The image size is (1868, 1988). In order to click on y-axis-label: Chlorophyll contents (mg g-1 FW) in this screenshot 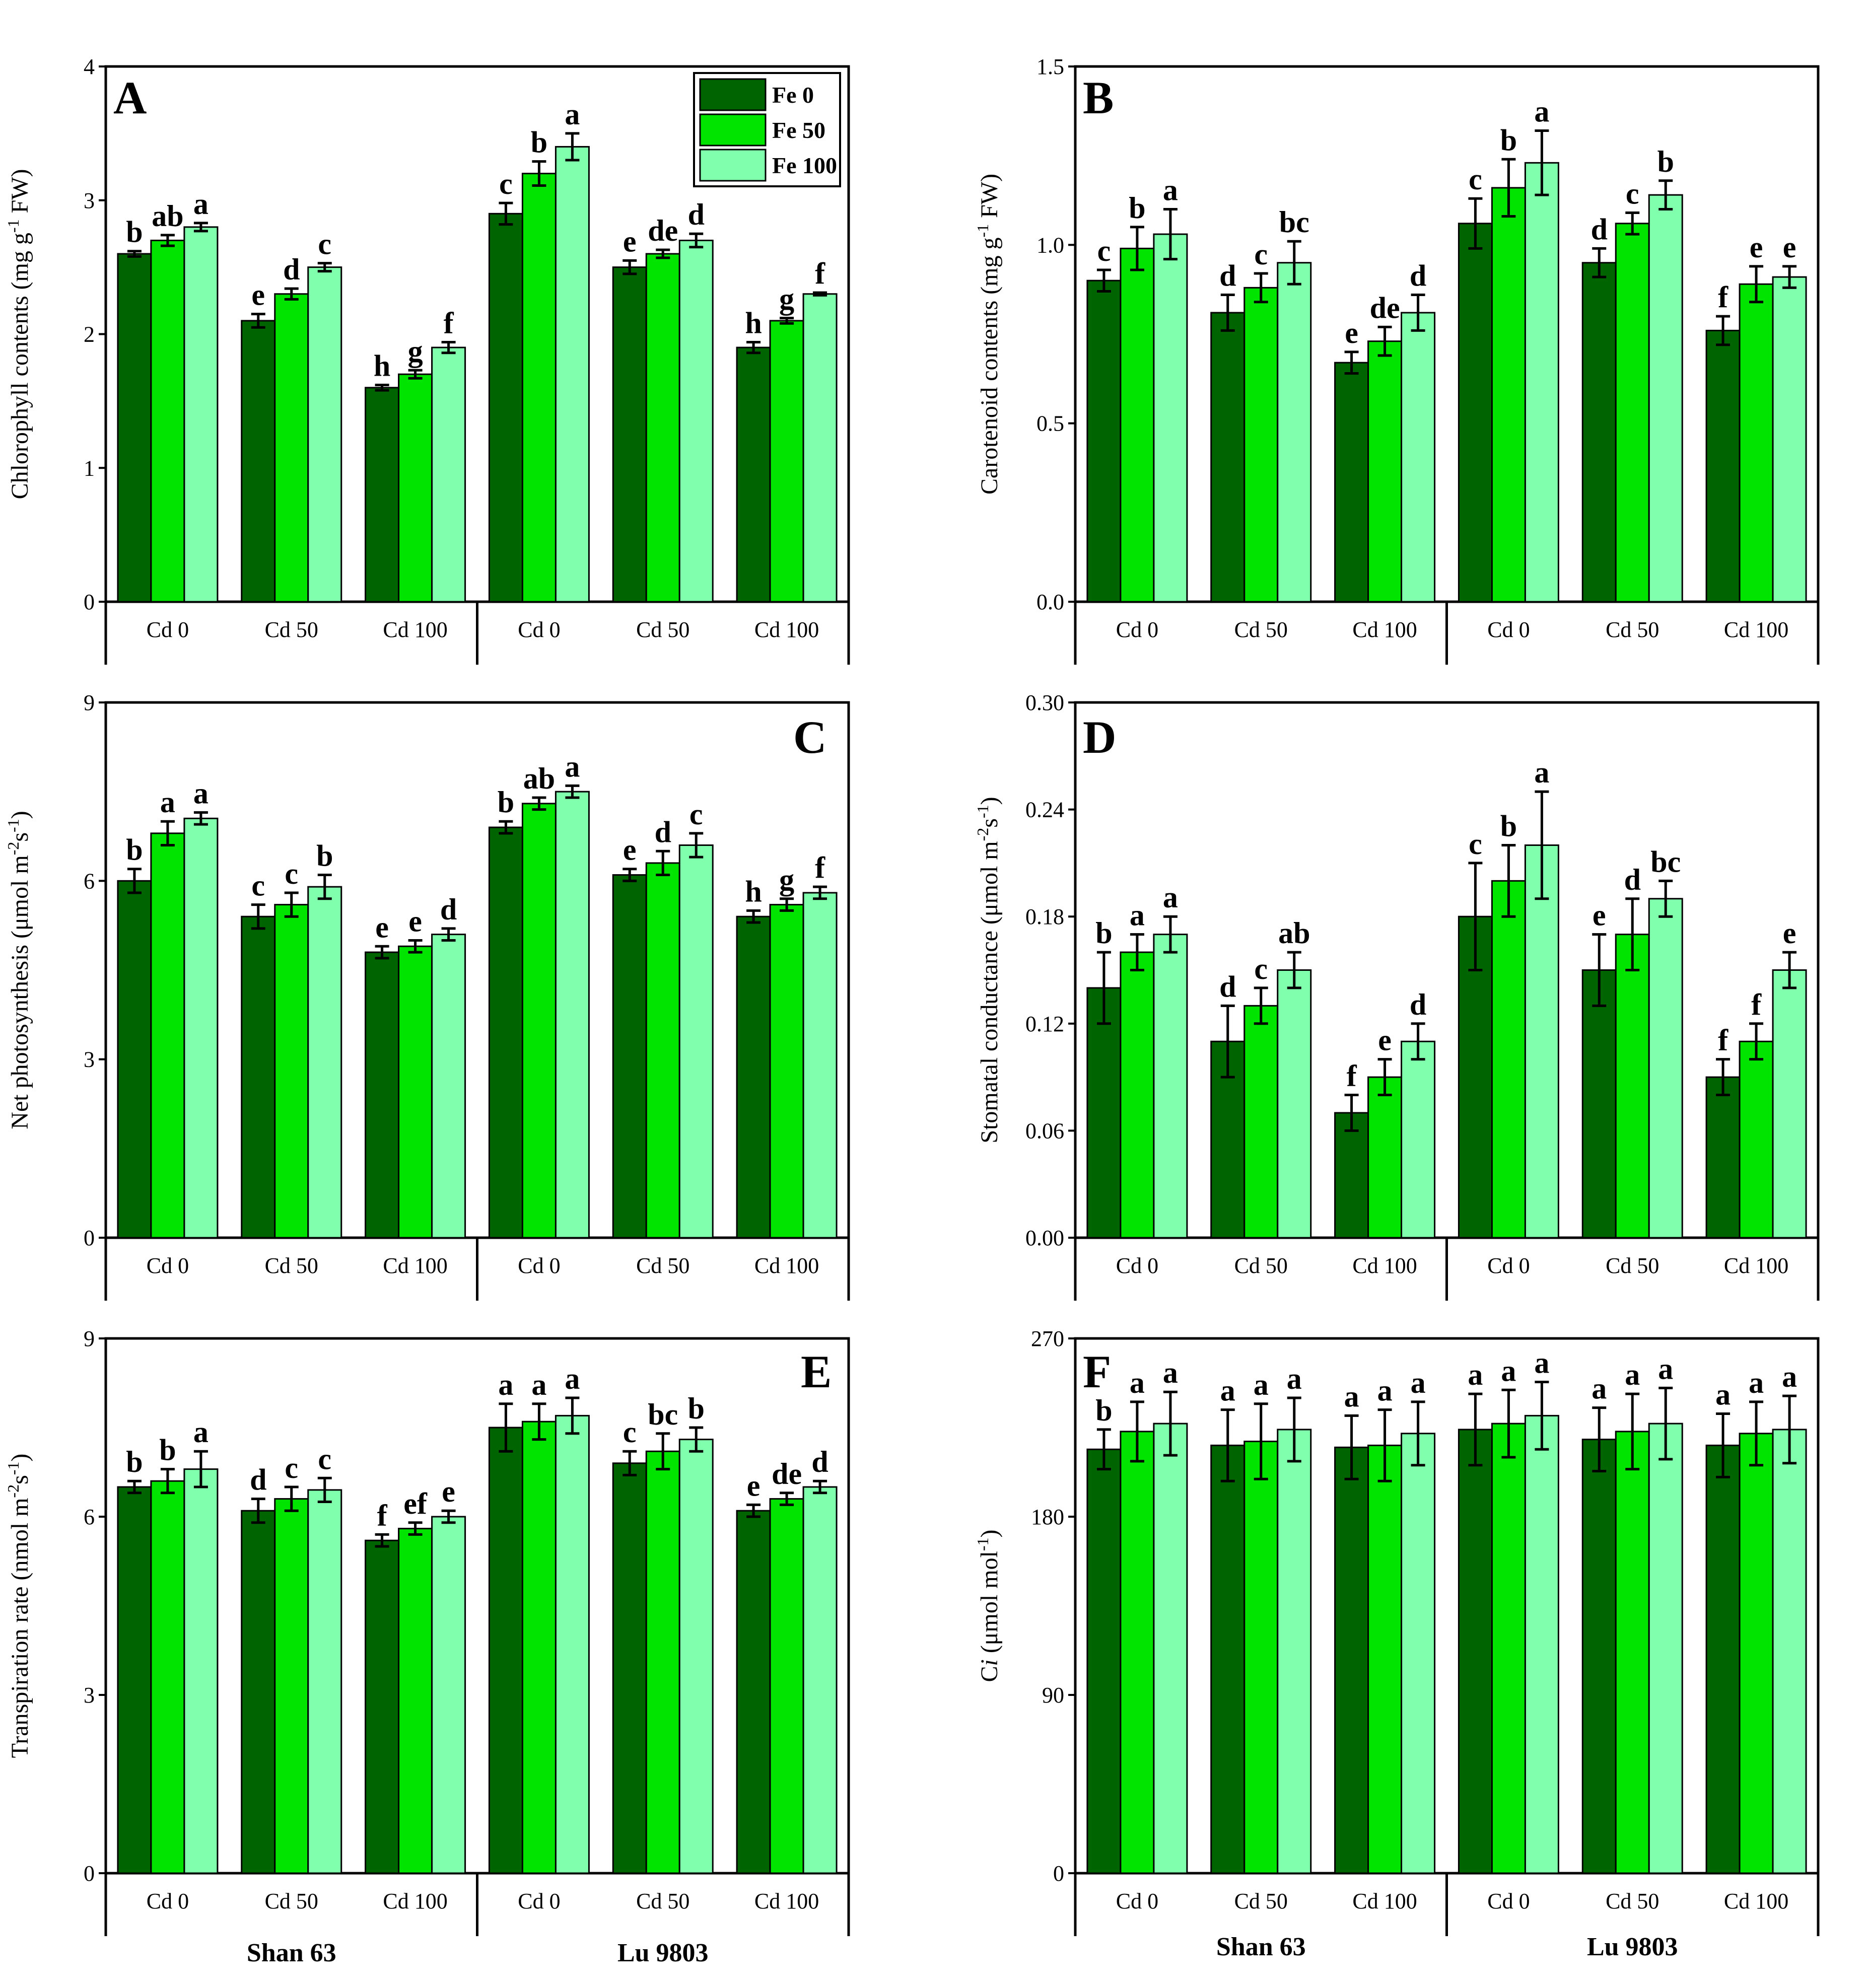, I will do `click(18, 334)`.